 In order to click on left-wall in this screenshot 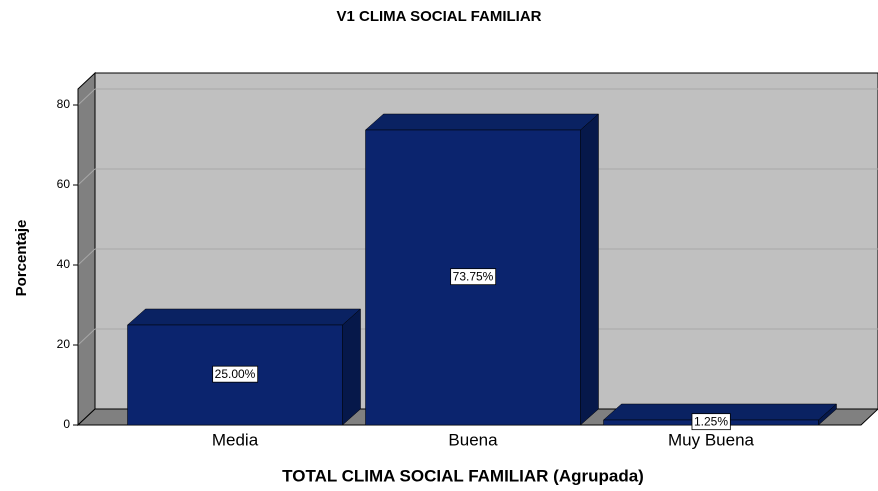, I will do `click(86, 249)`.